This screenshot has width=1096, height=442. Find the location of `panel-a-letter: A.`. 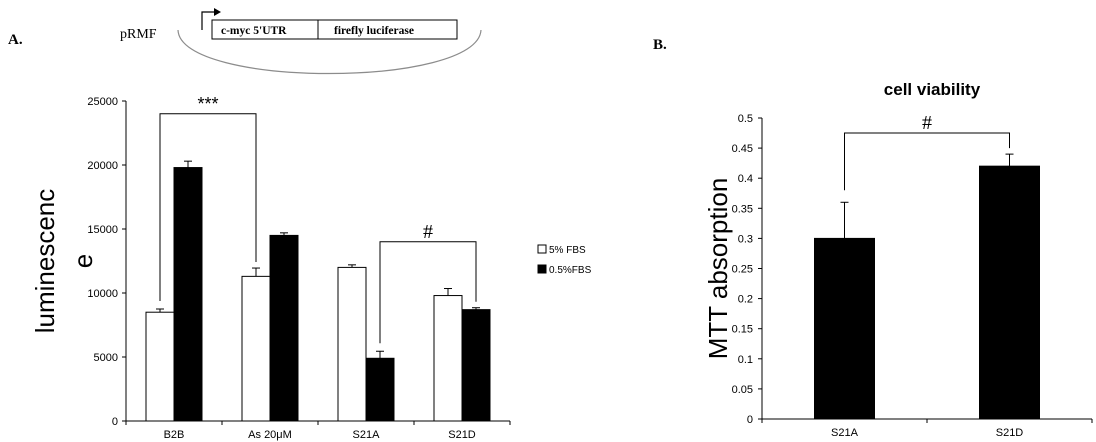

panel-a-letter: A. is located at coordinates (15, 40).